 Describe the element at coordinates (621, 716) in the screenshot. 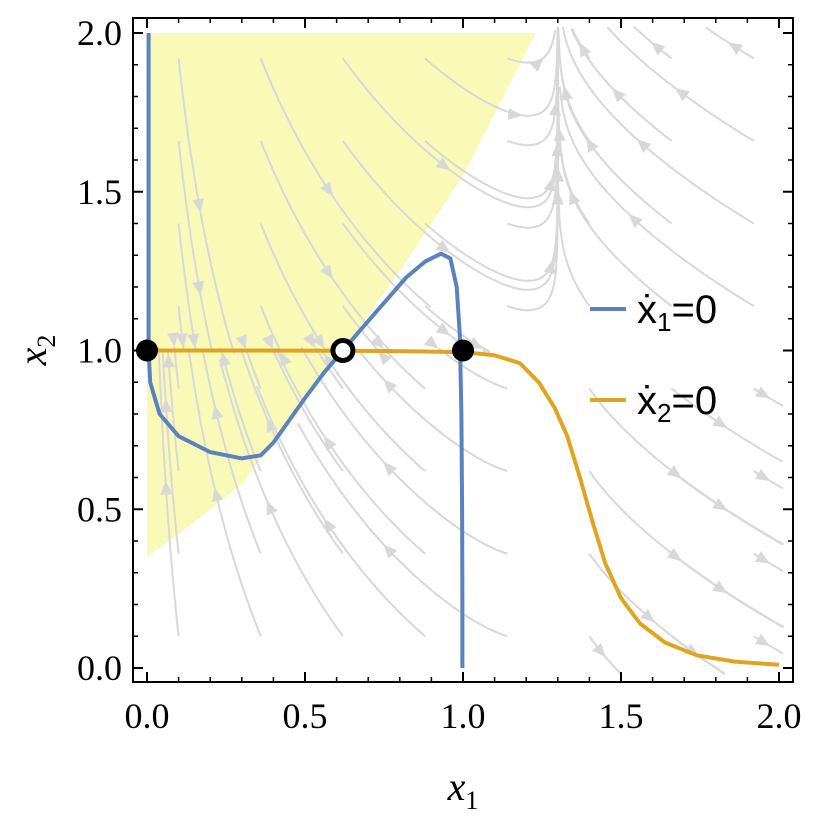

I see `x-tick-label-3: 1.5` at that location.